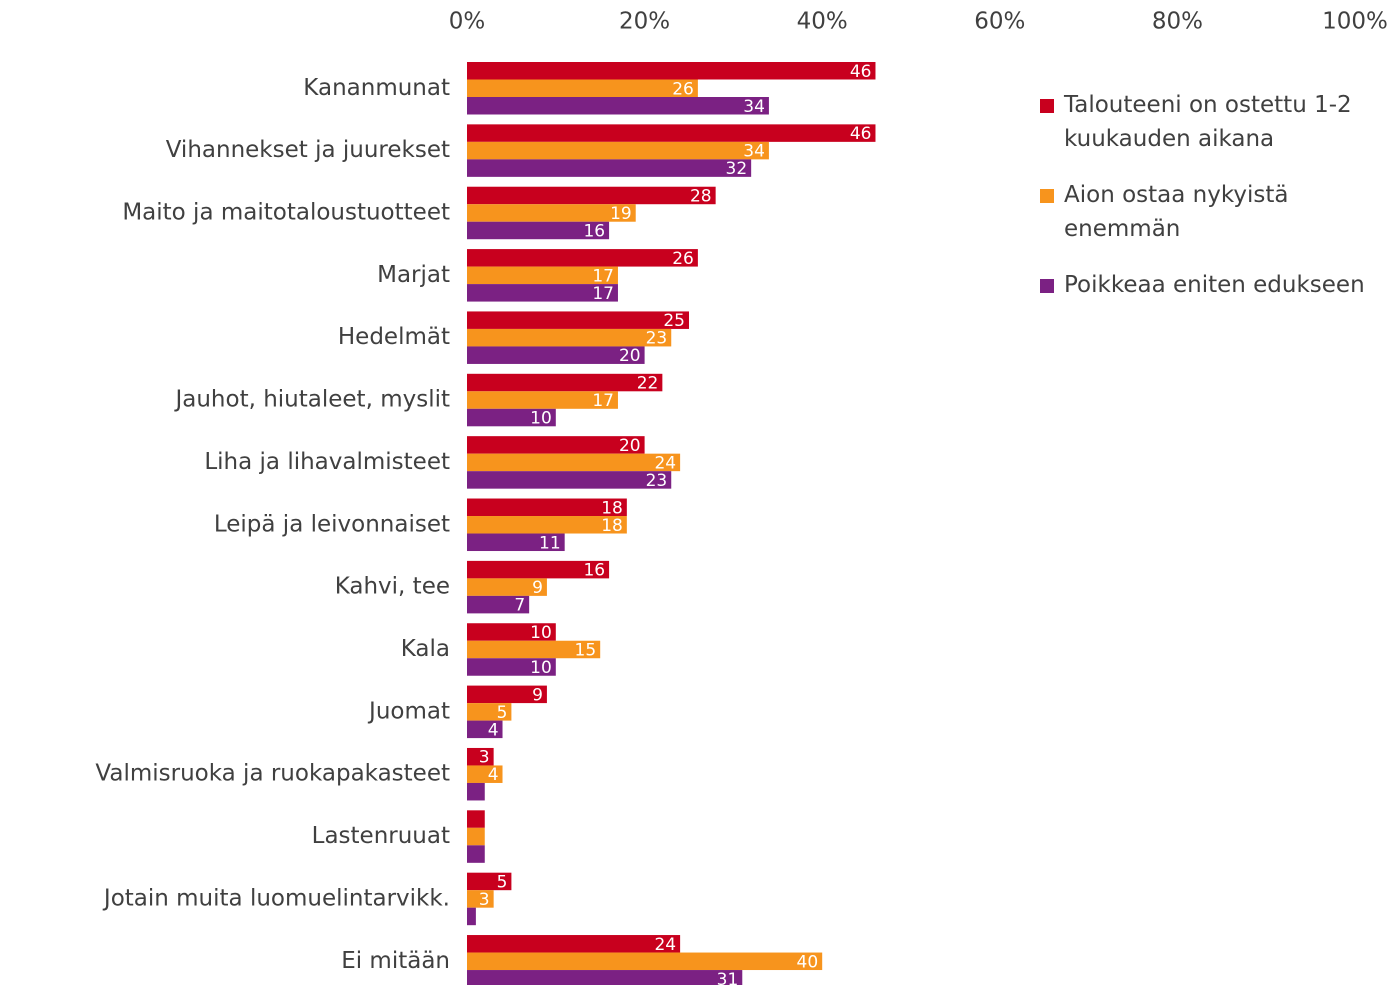  I want to click on category-label: Maito ja maitotaloustuotteet, so click(286, 212).